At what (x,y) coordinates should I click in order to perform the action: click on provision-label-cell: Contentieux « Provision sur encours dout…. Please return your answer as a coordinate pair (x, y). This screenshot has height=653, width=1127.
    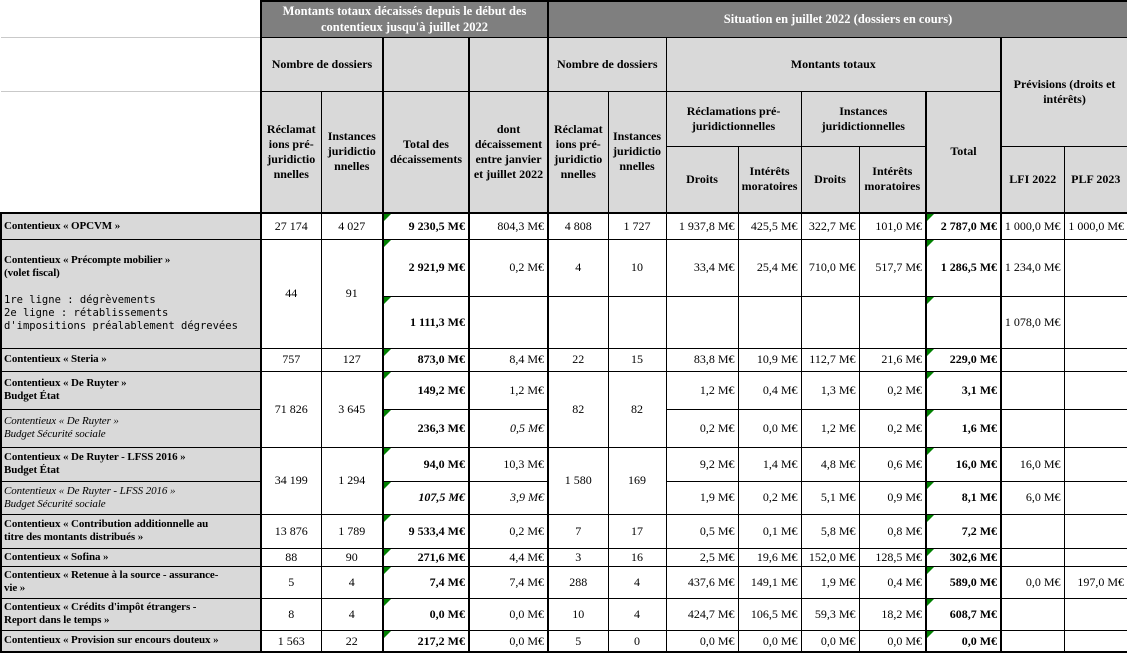
    Looking at the image, I should click on (131, 641).